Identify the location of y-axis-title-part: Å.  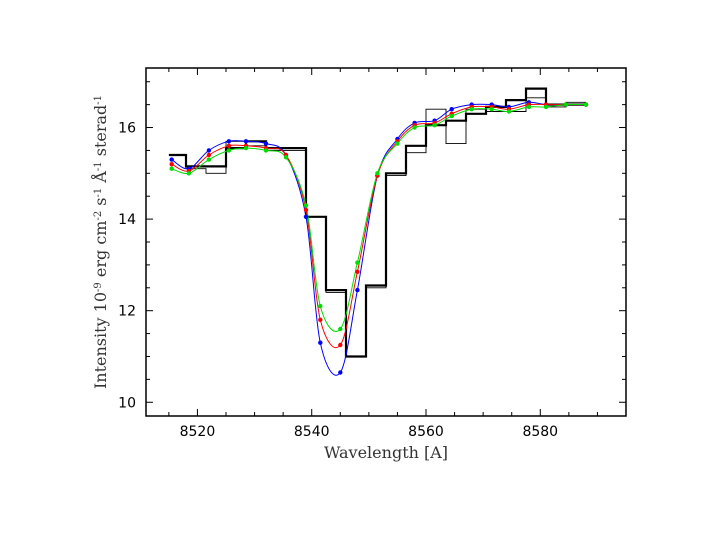
(100, 179).